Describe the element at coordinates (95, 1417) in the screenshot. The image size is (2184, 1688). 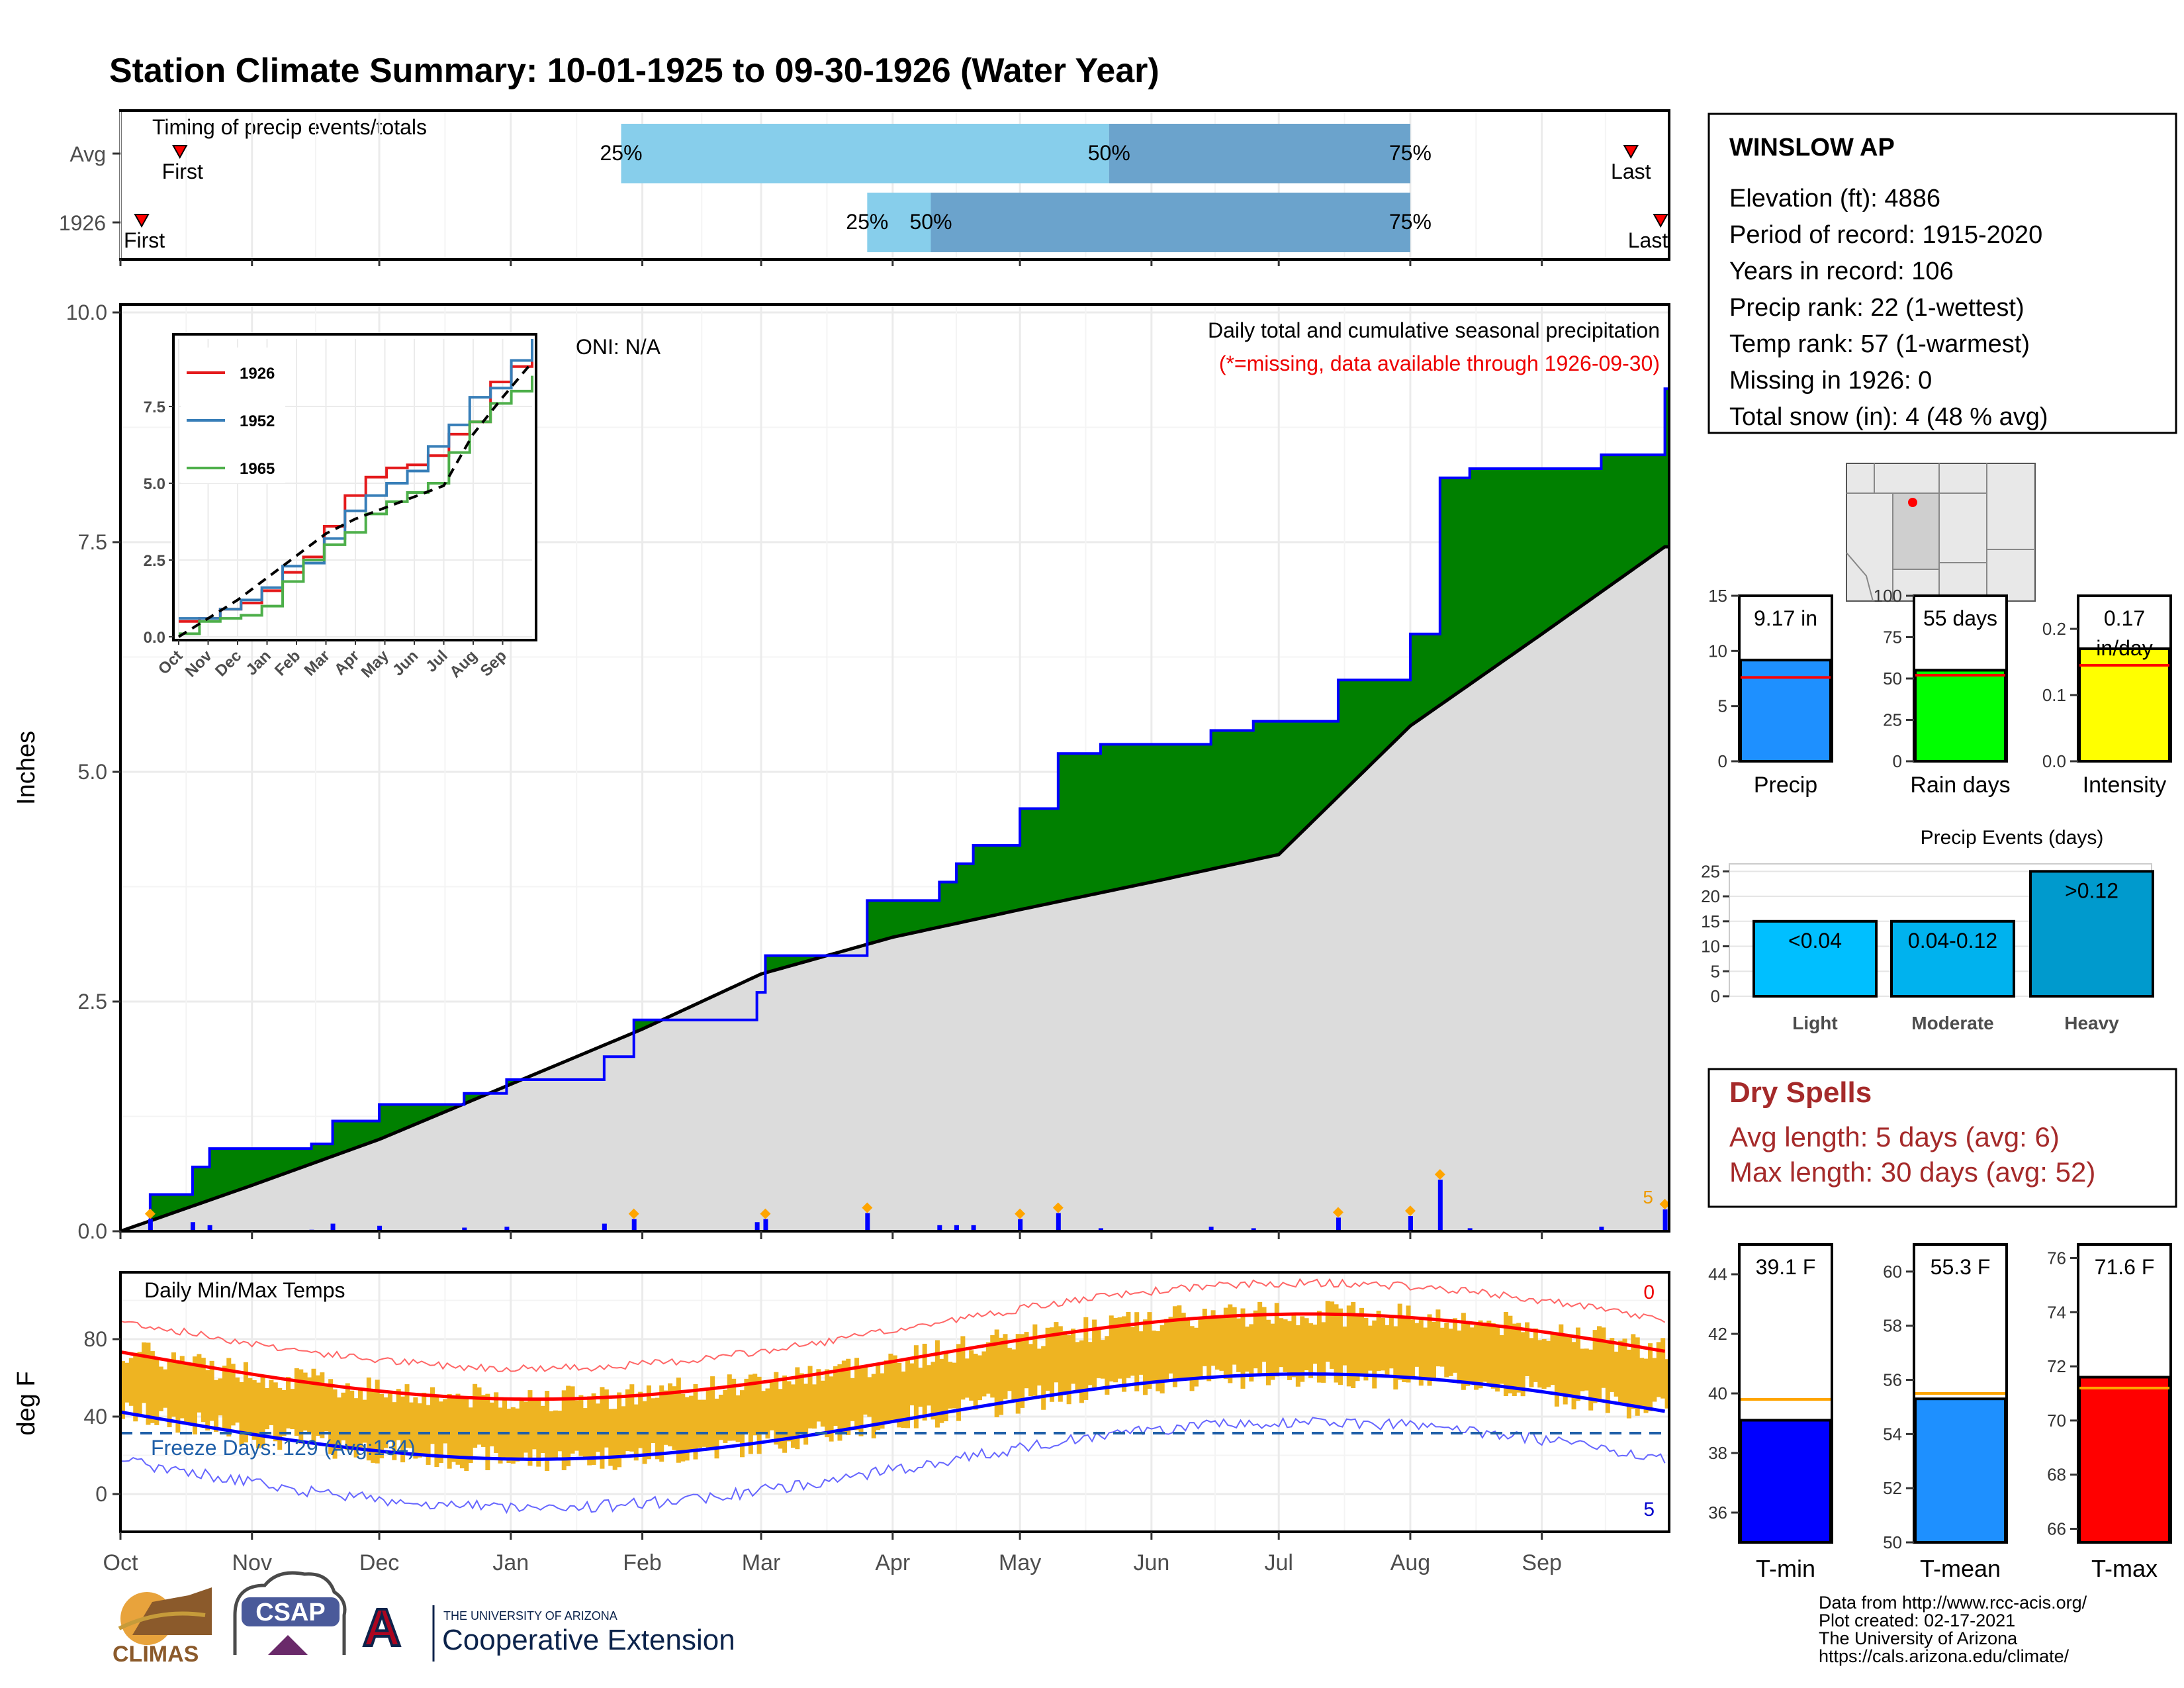
I see `temp-y-tick-label: 40` at that location.